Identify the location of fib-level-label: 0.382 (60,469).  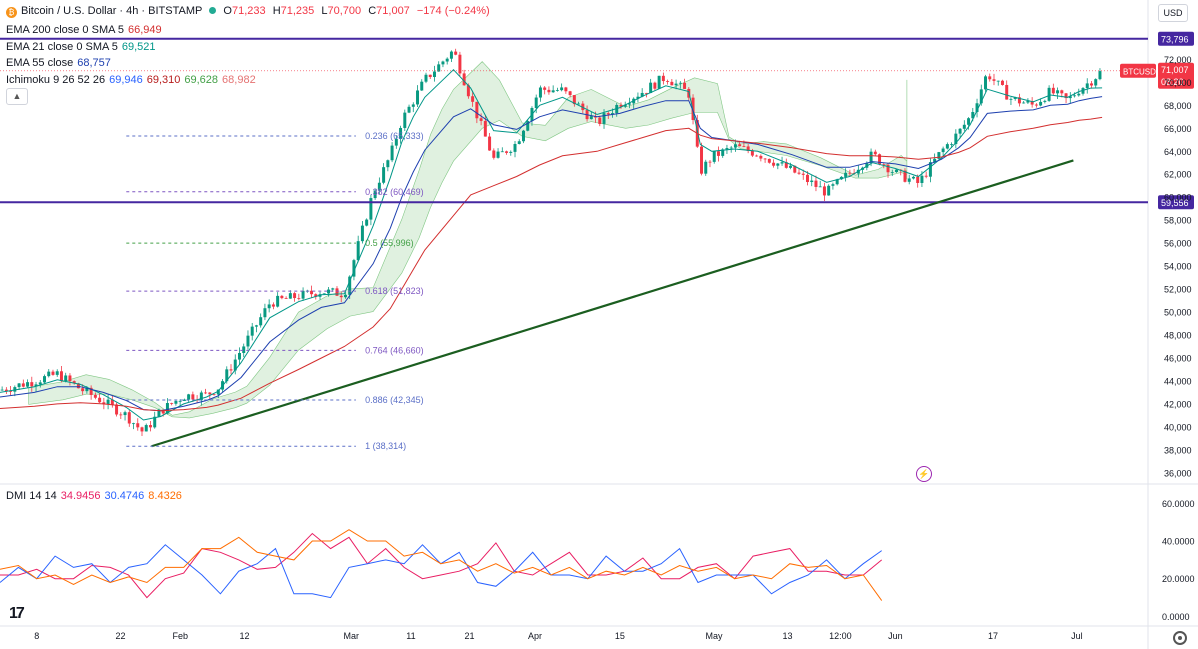
(394, 192).